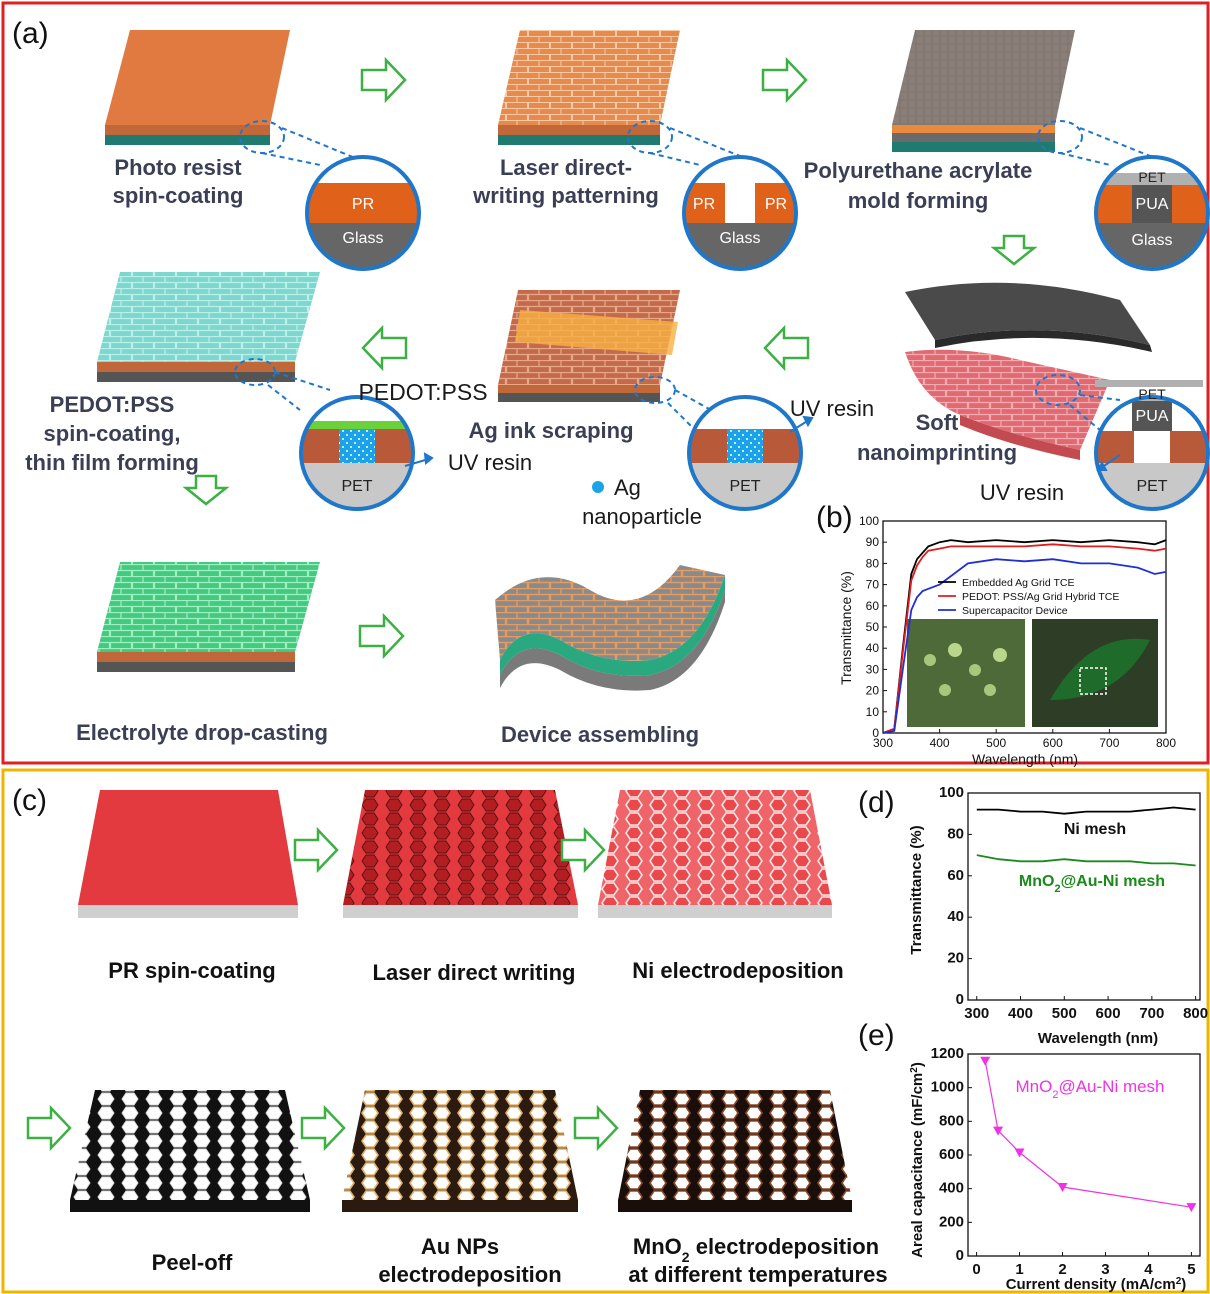  What do you see at coordinates (323, 1128) in the screenshot?
I see `arrow-right-c4` at bounding box center [323, 1128].